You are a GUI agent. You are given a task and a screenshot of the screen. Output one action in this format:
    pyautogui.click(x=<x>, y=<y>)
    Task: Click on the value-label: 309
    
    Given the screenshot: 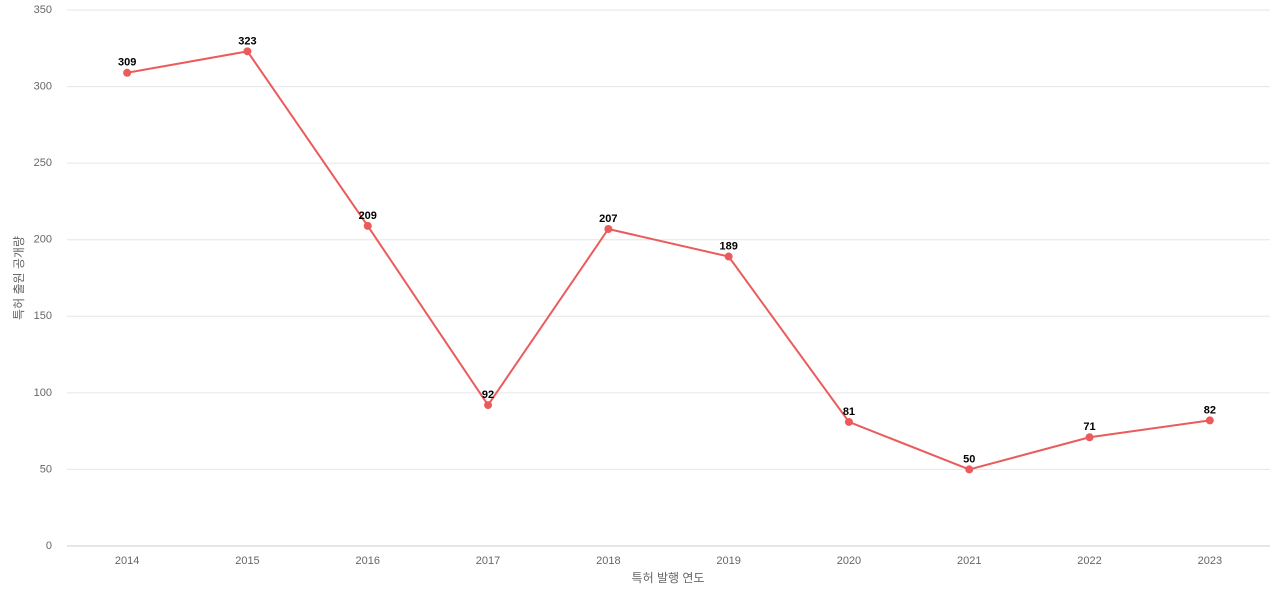 What is the action you would take?
    pyautogui.click(x=127, y=63)
    